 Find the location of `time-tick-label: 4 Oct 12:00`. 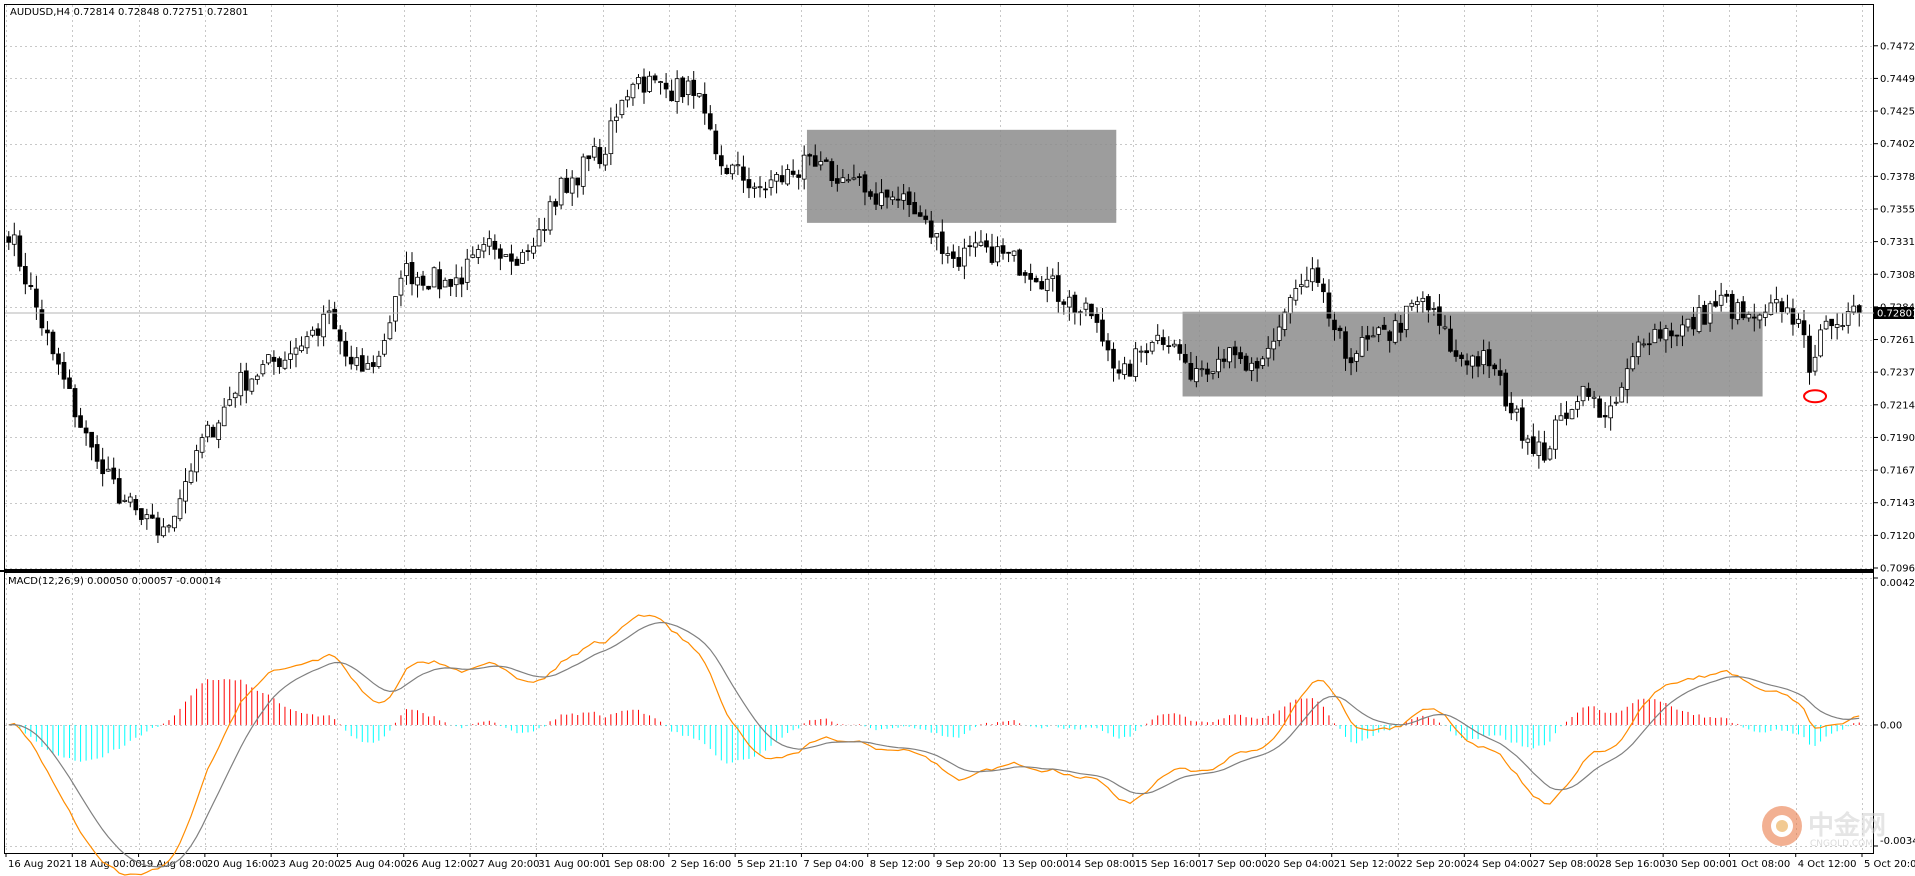

time-tick-label: 4 Oct 12:00 is located at coordinates (1827, 864).